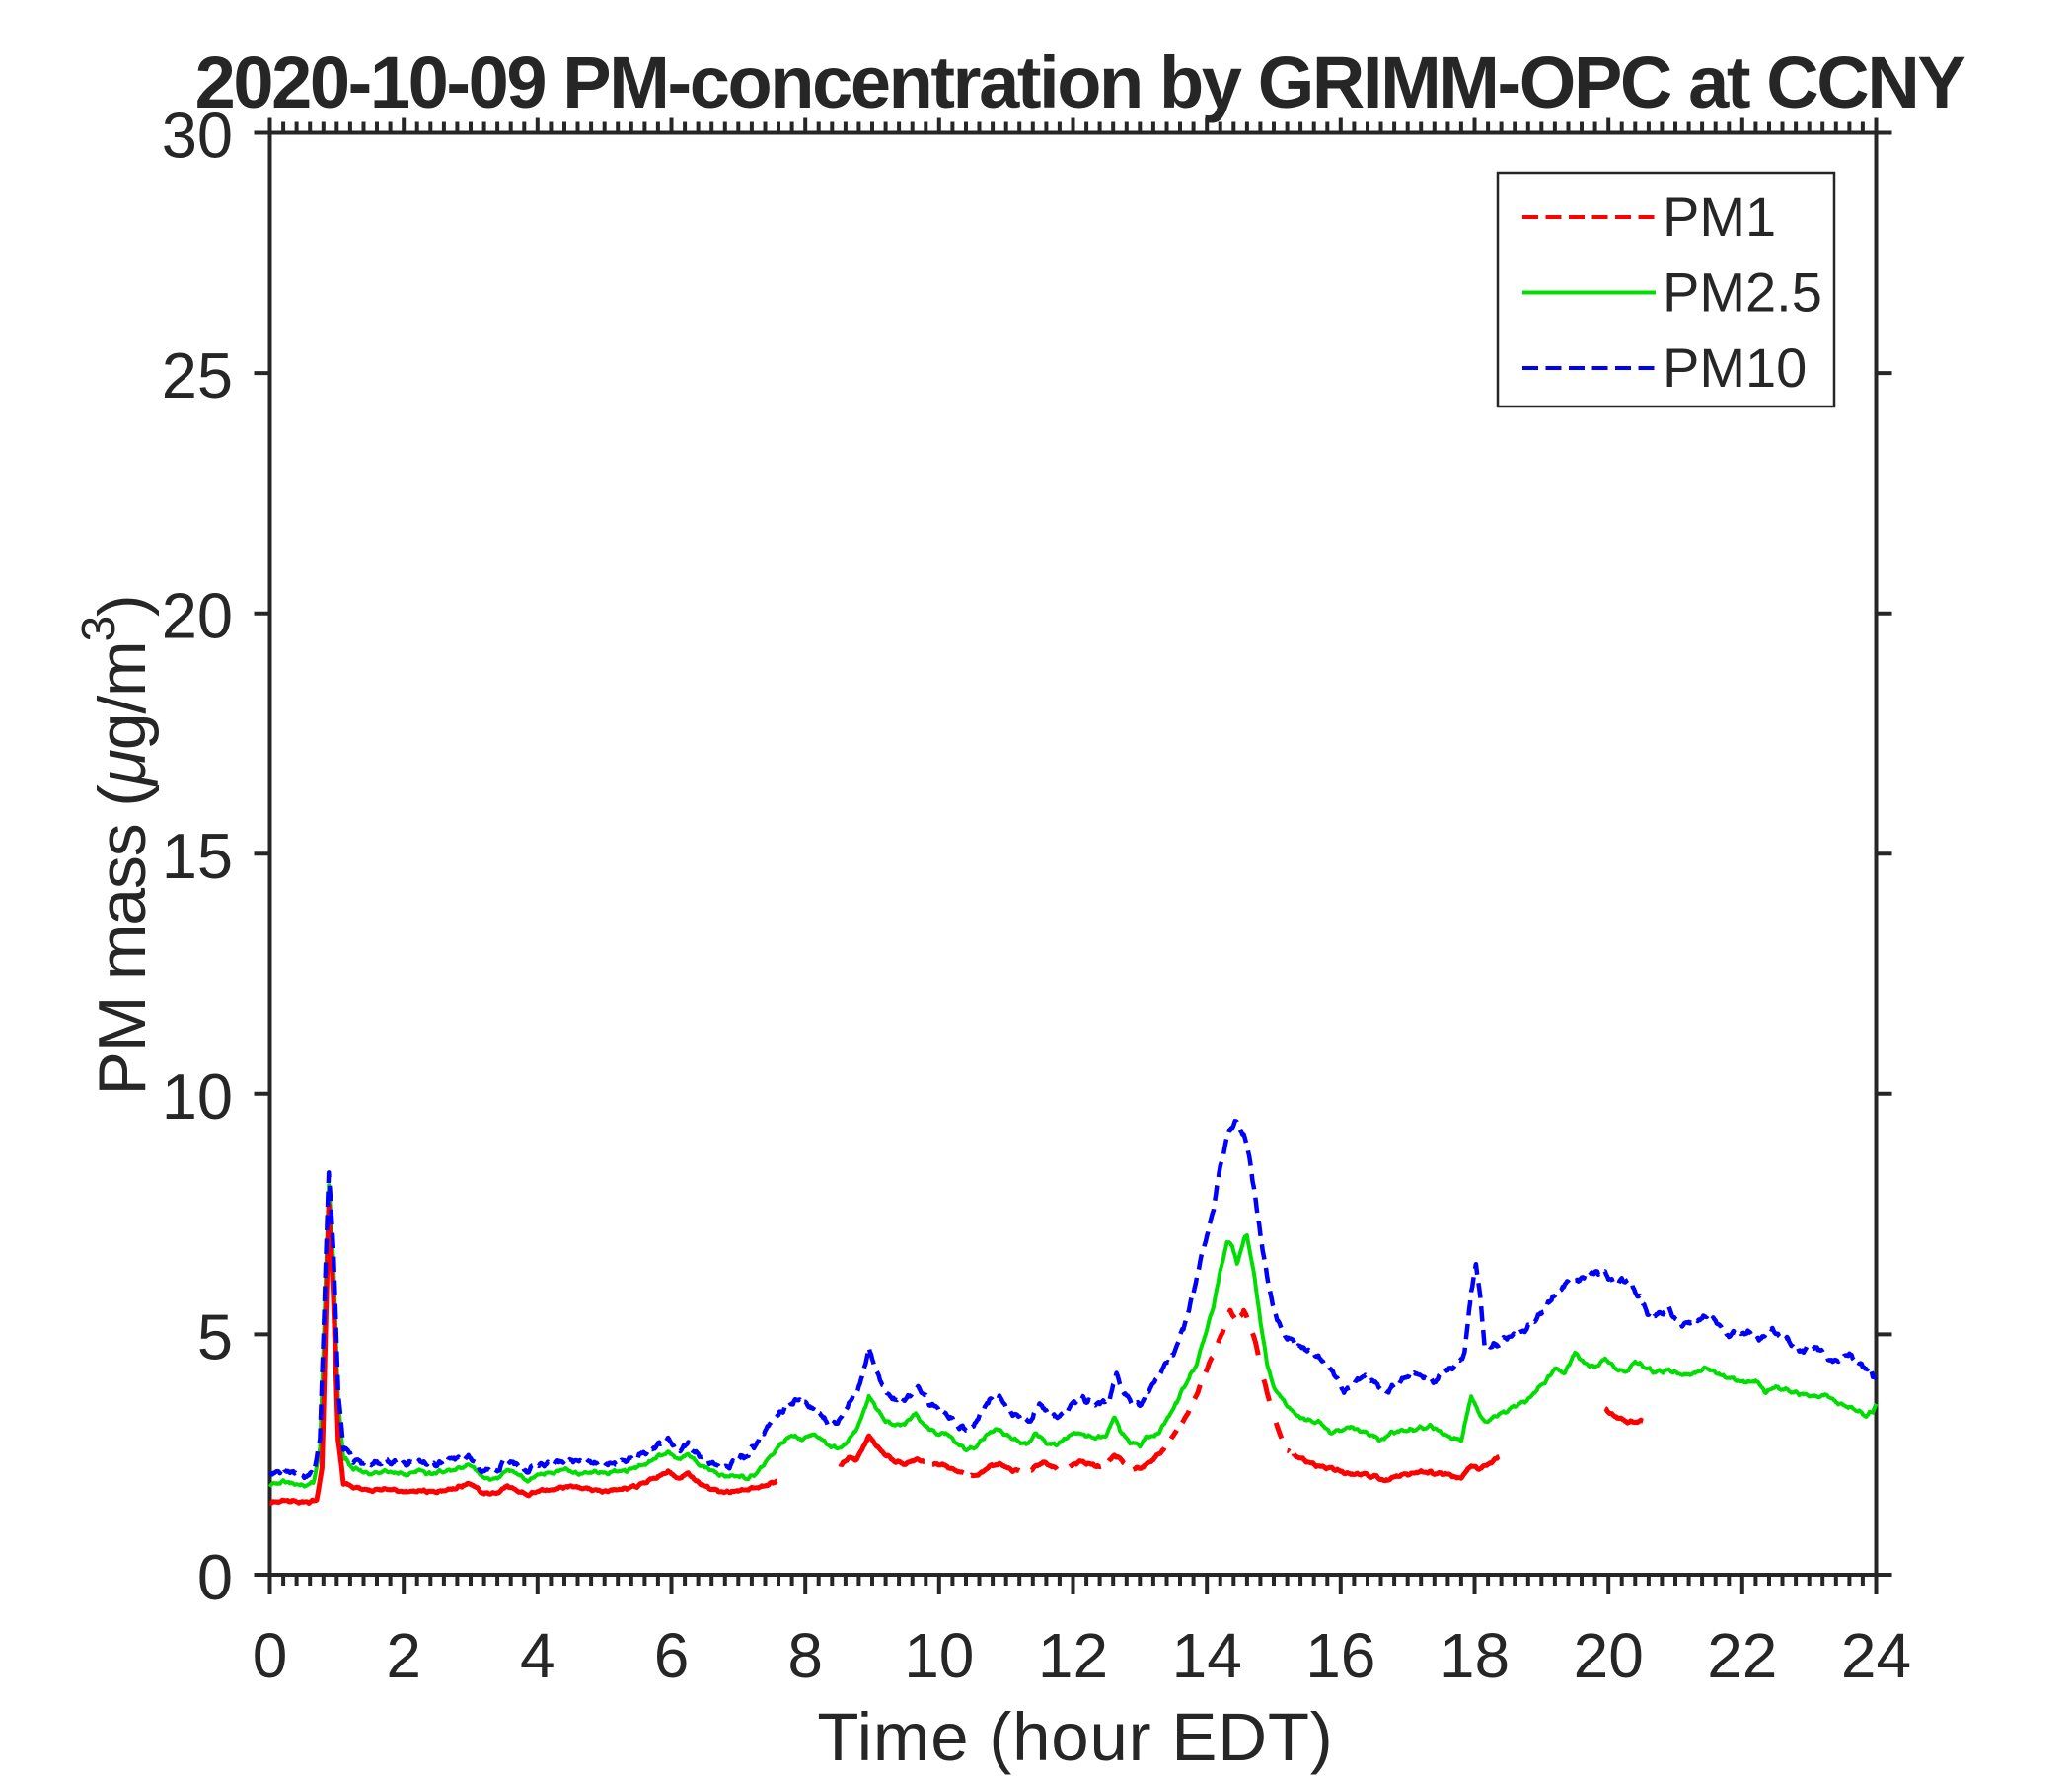 This screenshot has height=1776, width=2072. Describe the element at coordinates (805, 1655) in the screenshot. I see `svg-text: 8` at that location.